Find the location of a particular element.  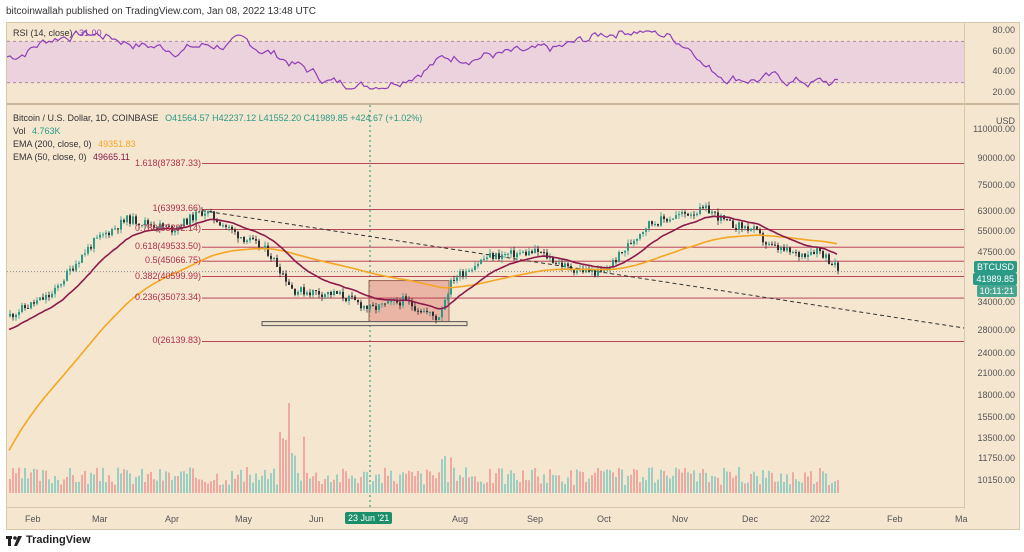

ema50-value: 49665.11 is located at coordinates (111, 157).